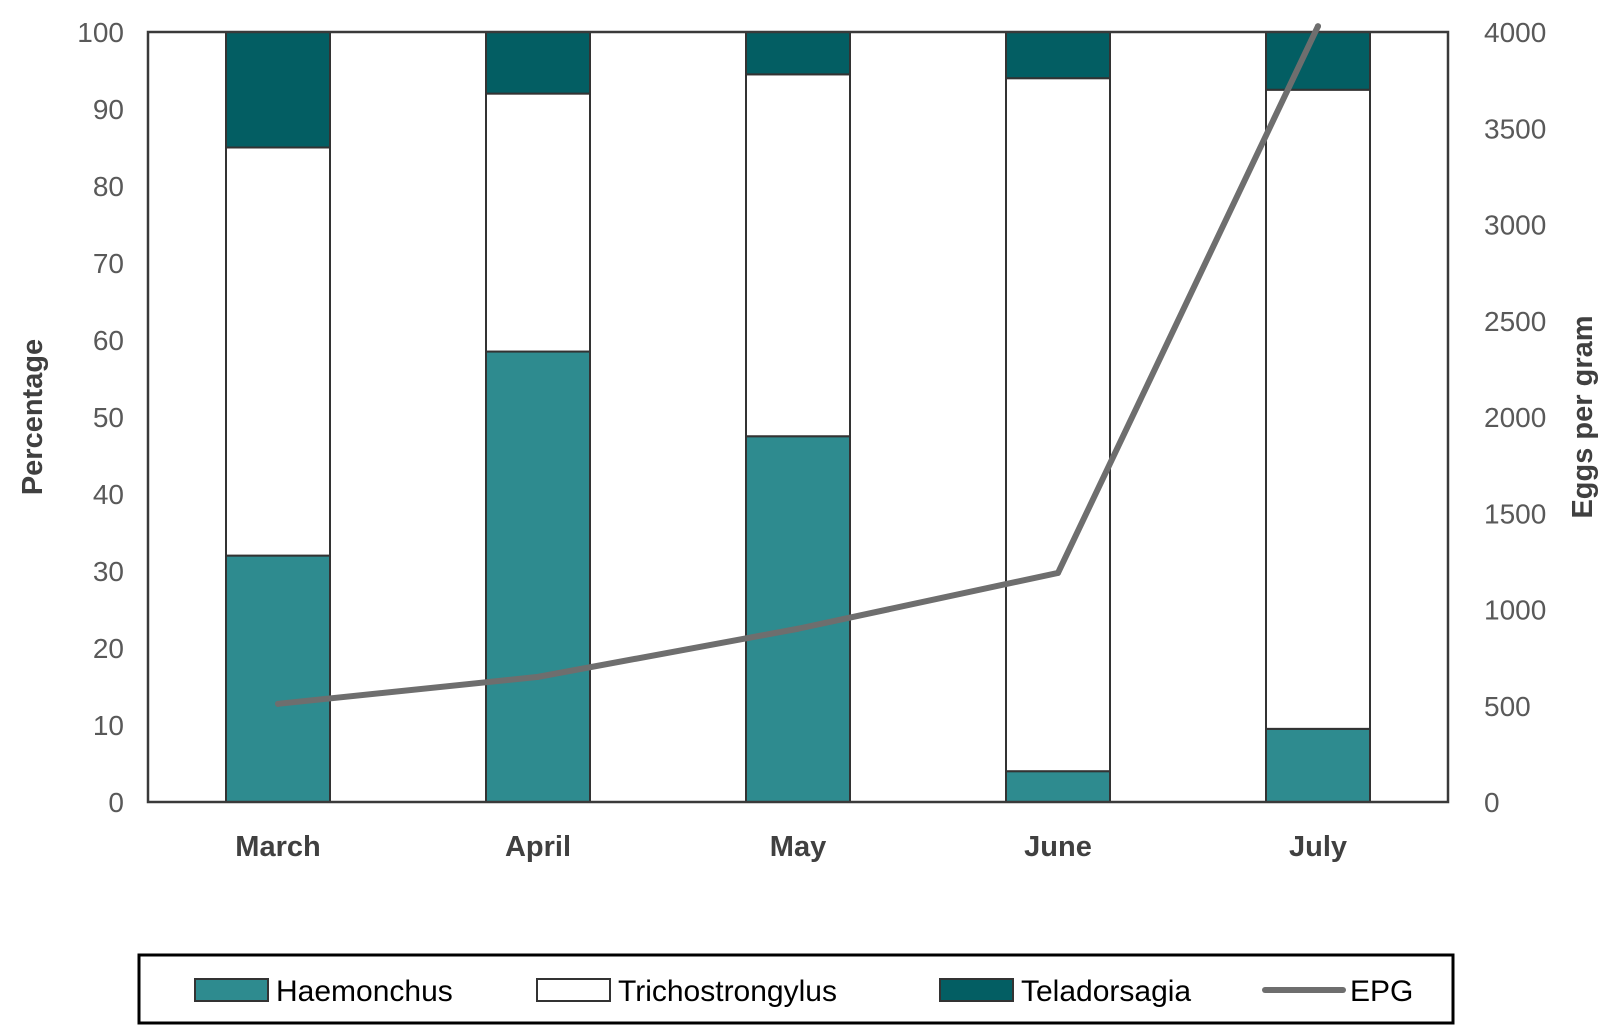  Describe the element at coordinates (1515, 513) in the screenshot. I see `y2-tick-label: 1500` at that location.